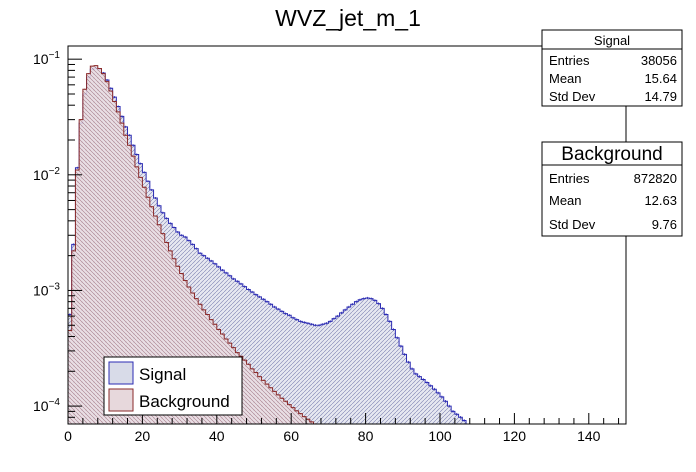  I want to click on legend-swatch-signal, so click(121, 373).